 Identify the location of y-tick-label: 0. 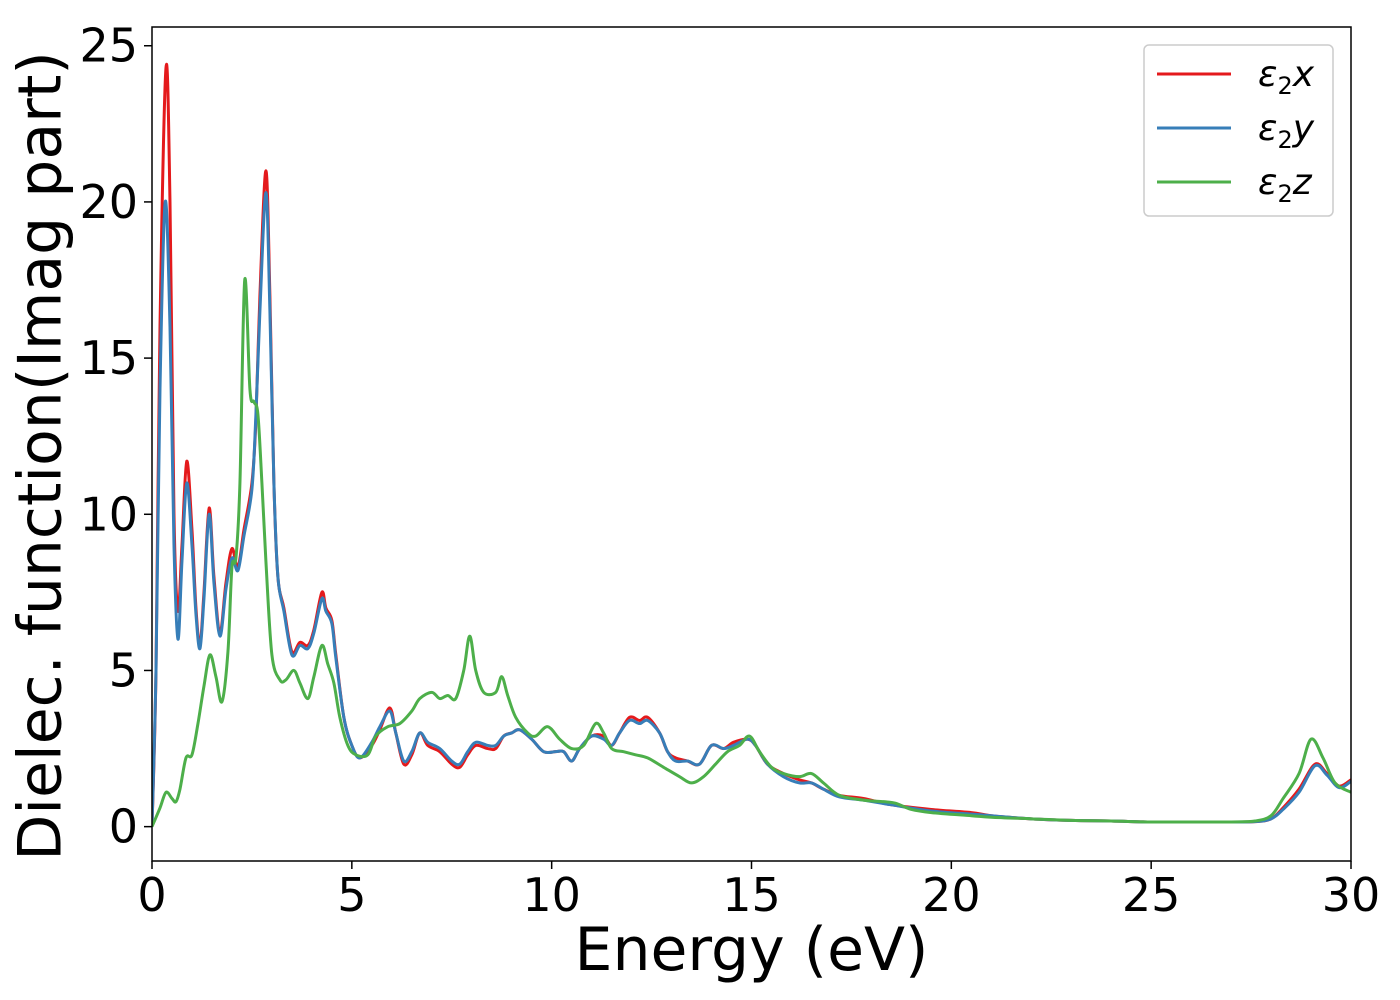
(123, 827).